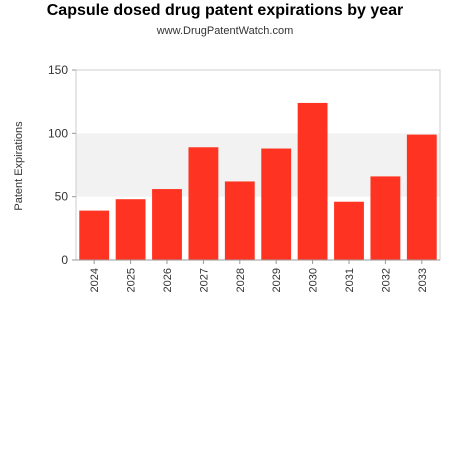  Describe the element at coordinates (64, 260) in the screenshot. I see `y-tick-label: 0` at that location.